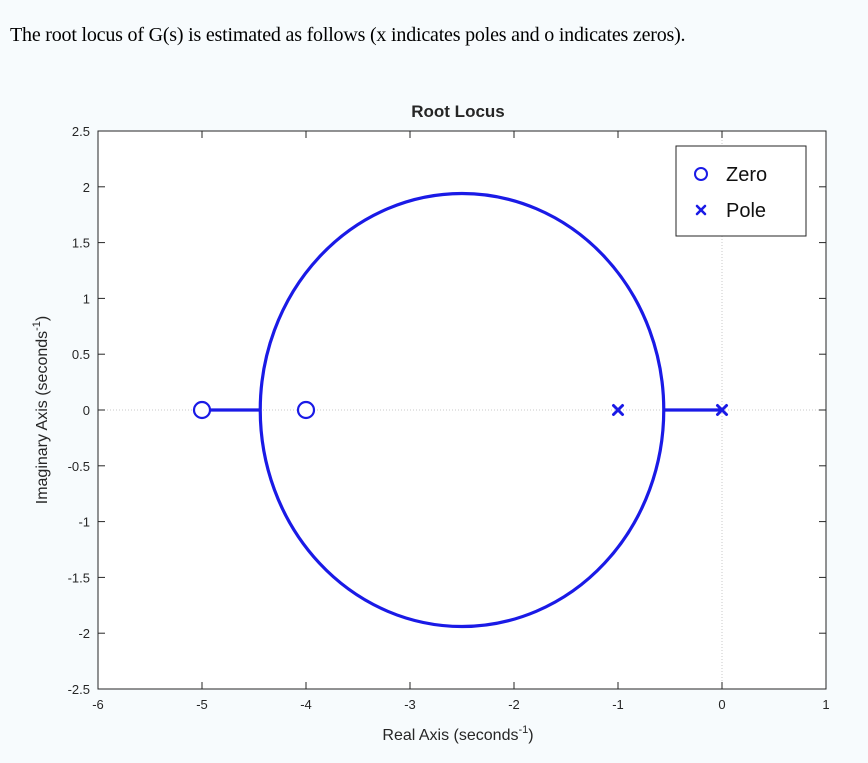 This screenshot has height=763, width=868. I want to click on y-tick-label: 1, so click(86, 298).